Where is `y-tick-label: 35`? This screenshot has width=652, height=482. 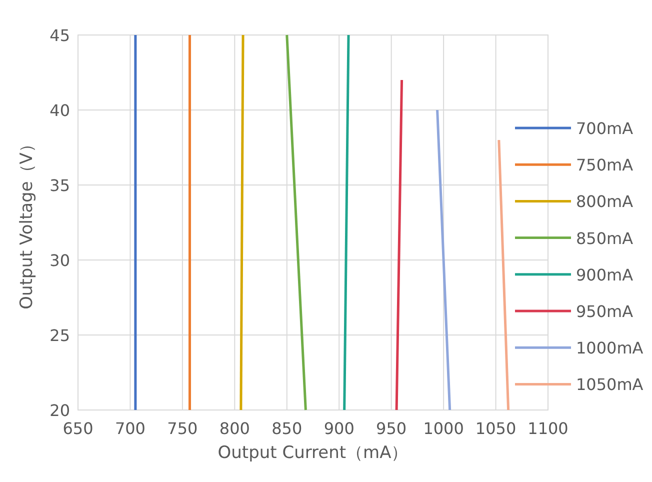
y-tick-label: 35 is located at coordinates (60, 185).